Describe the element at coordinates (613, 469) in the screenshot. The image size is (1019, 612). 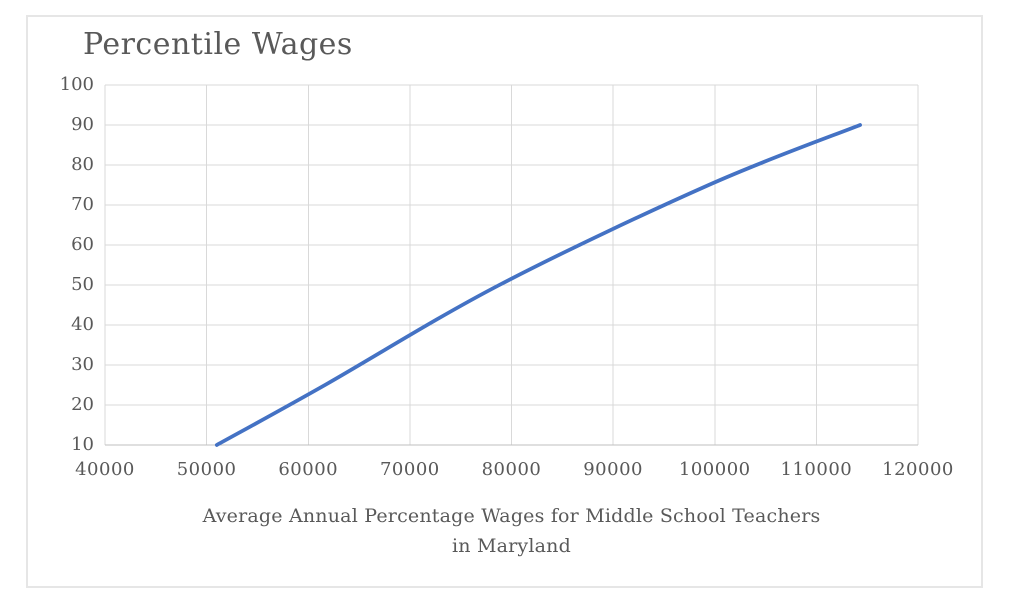
I see `x-tick-label: 90000` at that location.